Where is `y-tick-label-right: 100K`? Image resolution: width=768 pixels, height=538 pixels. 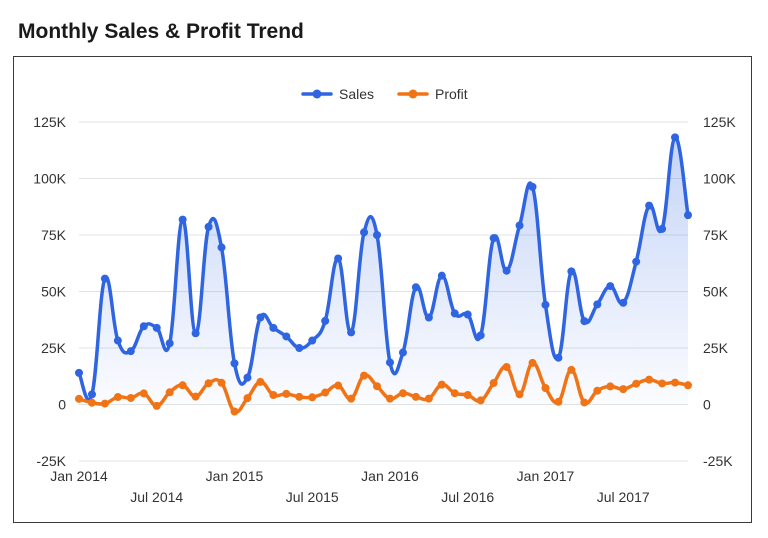
y-tick-label-right: 100K is located at coordinates (719, 179).